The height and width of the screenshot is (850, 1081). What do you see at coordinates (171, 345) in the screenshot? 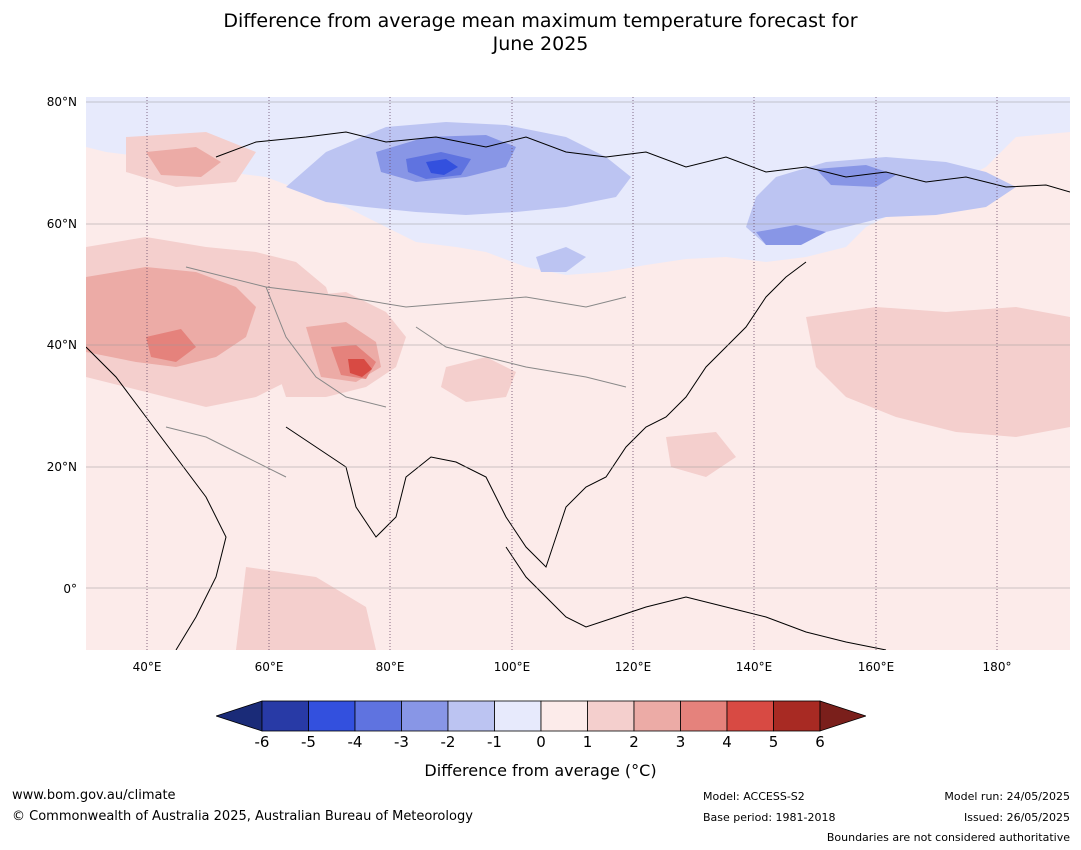
I see `warm-peak-caspian` at bounding box center [171, 345].